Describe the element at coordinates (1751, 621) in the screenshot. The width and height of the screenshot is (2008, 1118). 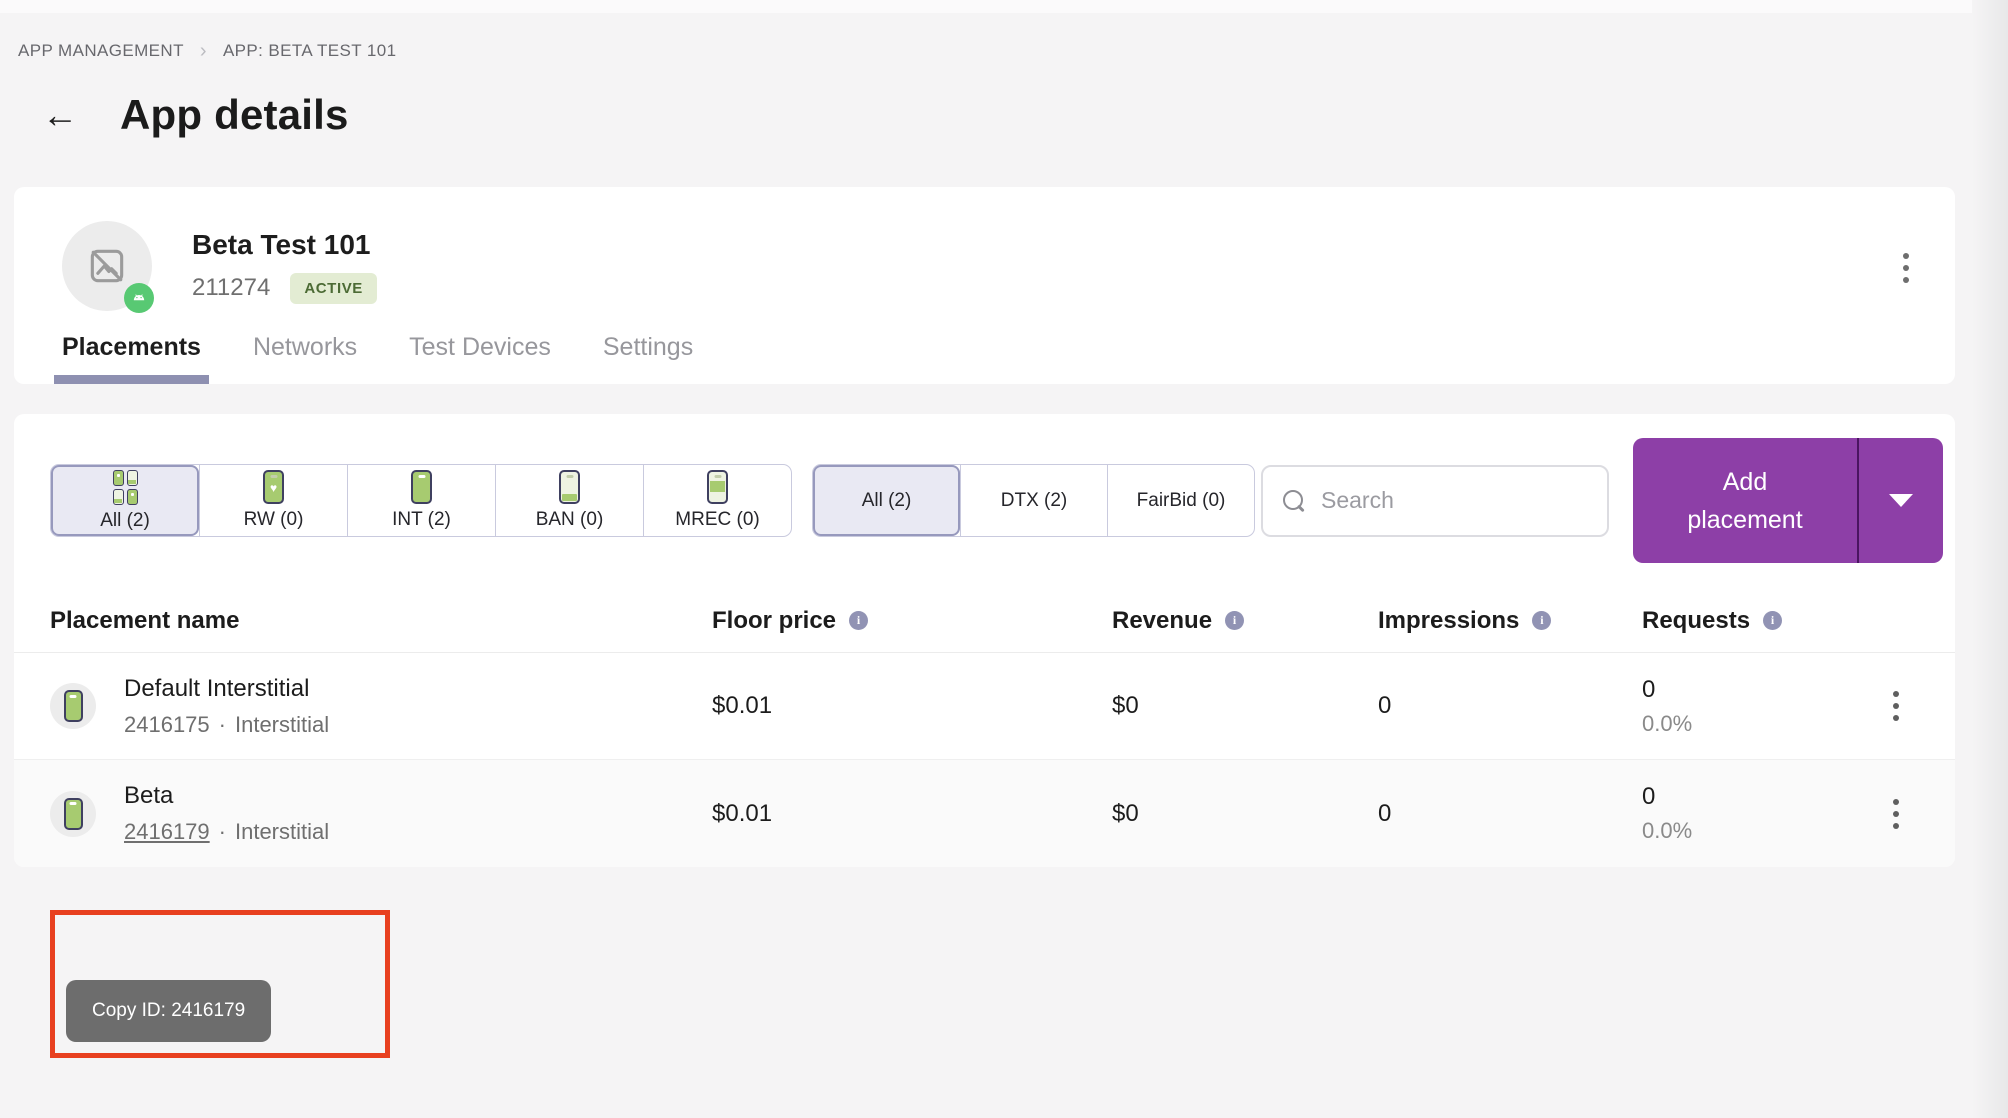
I see `col-requests: Requests i` at that location.